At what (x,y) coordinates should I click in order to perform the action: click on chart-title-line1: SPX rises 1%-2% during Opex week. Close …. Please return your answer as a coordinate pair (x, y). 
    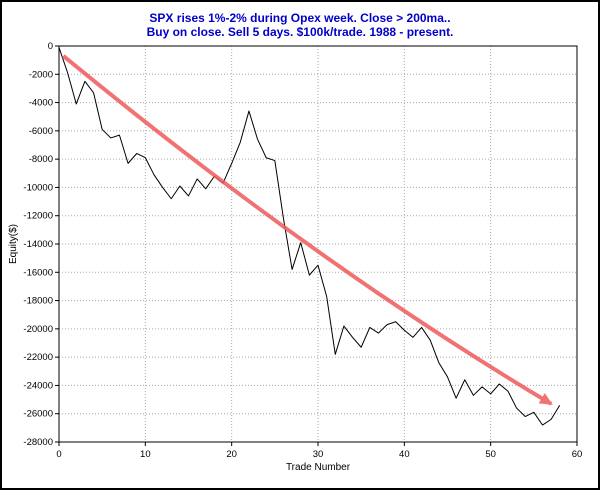
    Looking at the image, I should click on (299, 18).